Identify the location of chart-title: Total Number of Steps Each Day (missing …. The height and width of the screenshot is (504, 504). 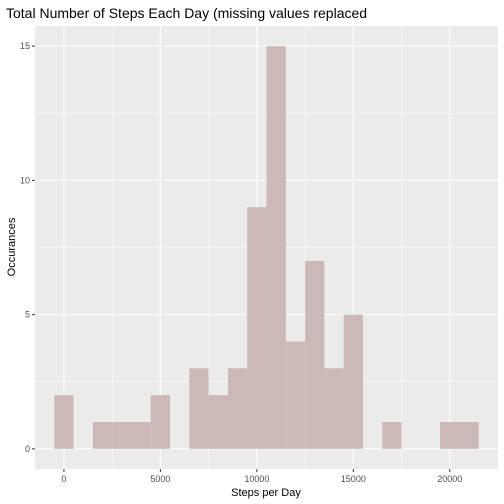
(186, 13).